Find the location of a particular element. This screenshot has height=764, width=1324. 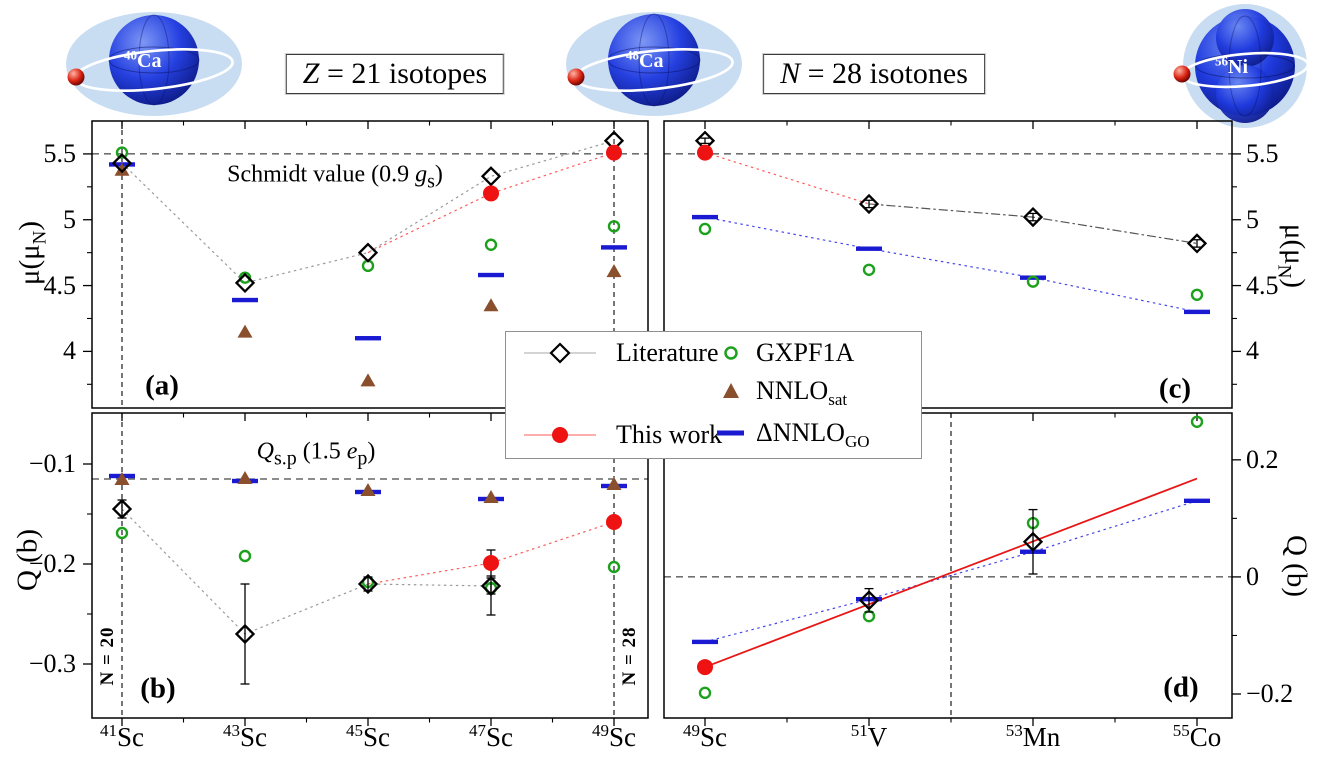

panel-letter-b: (b) is located at coordinates (158, 688).